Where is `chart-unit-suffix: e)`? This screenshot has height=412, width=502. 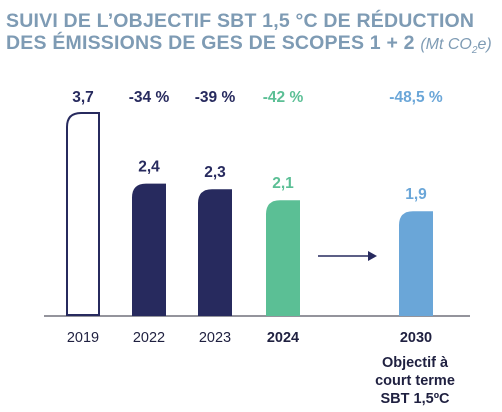 chart-unit-suffix: e) is located at coordinates (484, 44).